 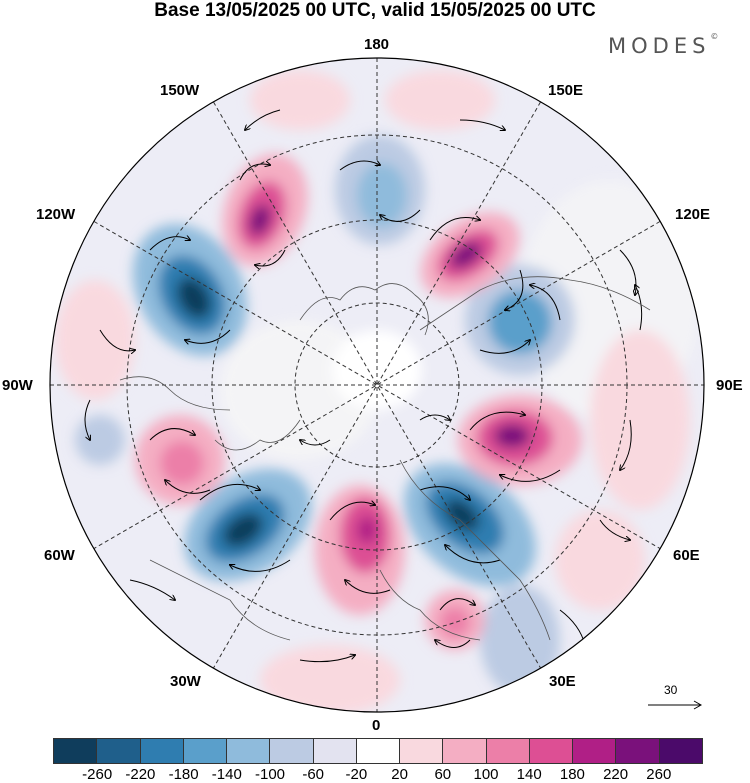 I want to click on reference-vector-arrow, so click(x=675, y=705).